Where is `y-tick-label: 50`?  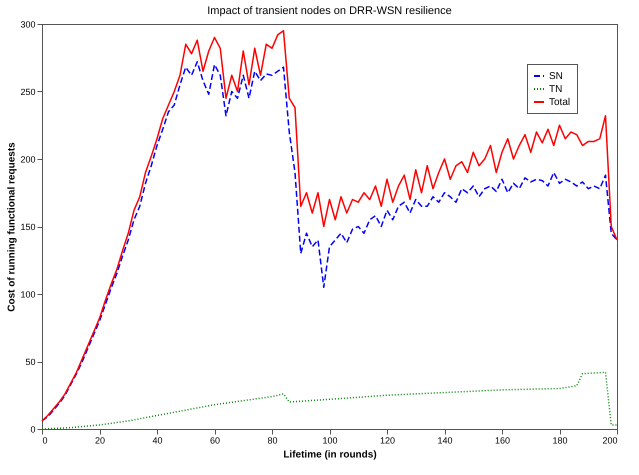 y-tick-label: 50 is located at coordinates (30, 362).